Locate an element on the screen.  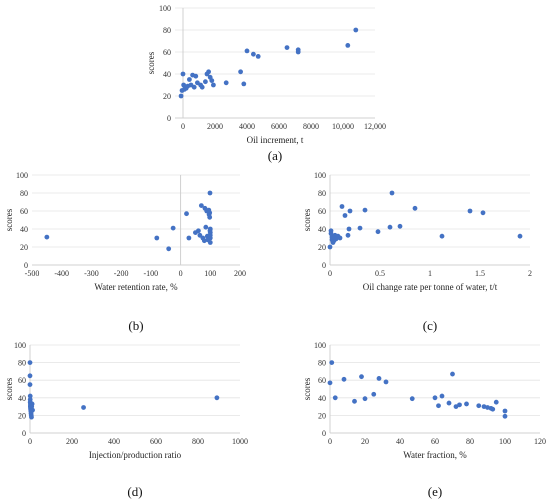
chart-0-ytick-label: 80 is located at coordinates (167, 30).